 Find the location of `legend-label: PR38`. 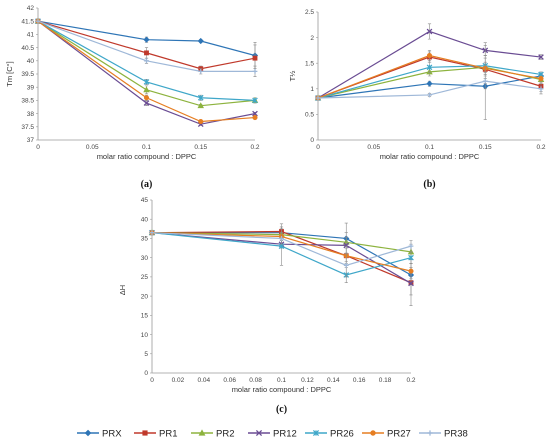

legend-label: PR38 is located at coordinates (456, 433).